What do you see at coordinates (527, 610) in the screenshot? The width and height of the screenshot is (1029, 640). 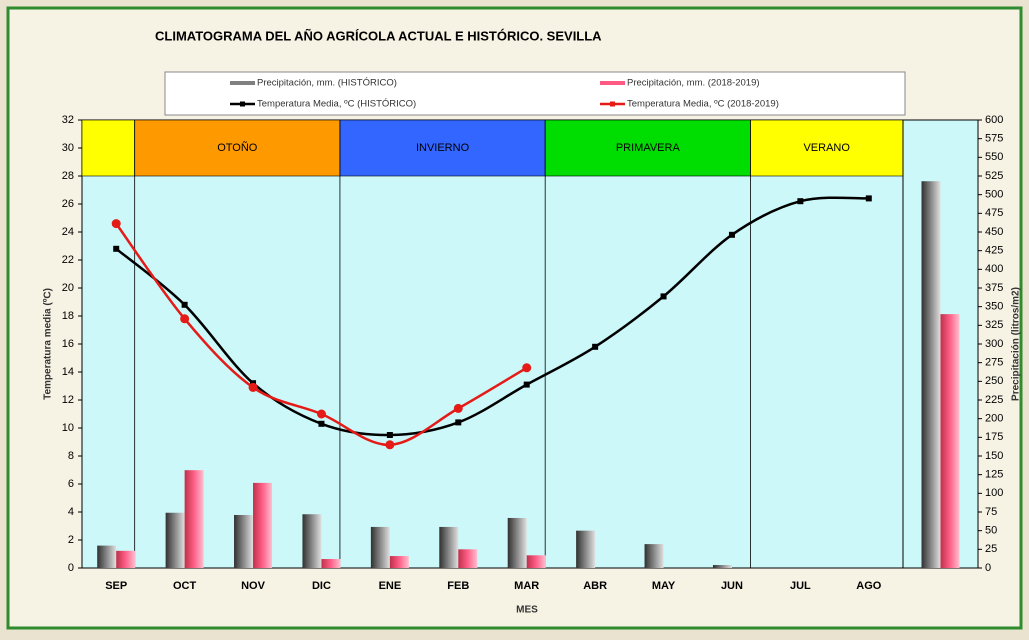 I see `x-axis-label: MES` at bounding box center [527, 610].